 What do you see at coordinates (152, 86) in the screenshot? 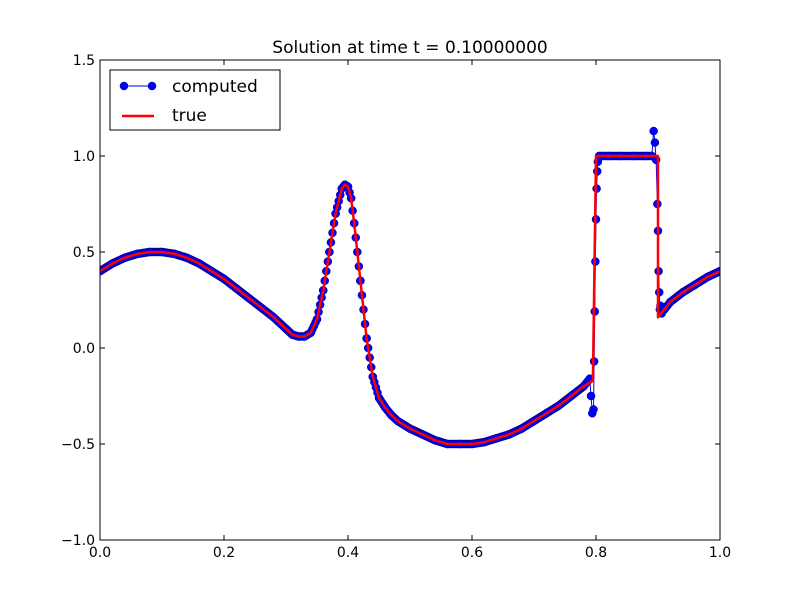
I see `legend-computed-marker-right` at bounding box center [152, 86].